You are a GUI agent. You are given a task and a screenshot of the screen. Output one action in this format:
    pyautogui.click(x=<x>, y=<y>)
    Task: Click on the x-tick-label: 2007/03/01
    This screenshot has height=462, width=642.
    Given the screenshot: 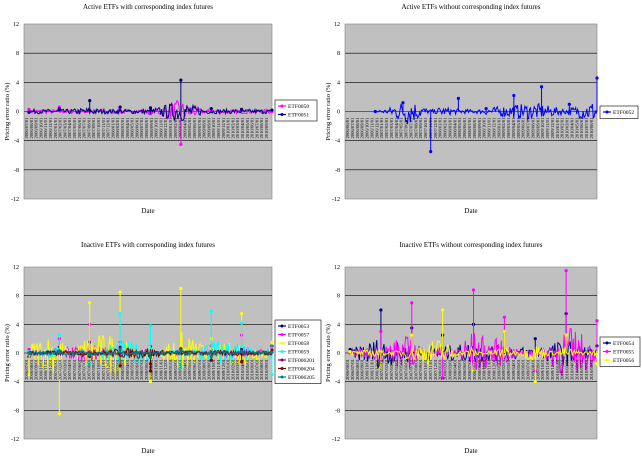 What is the action you would take?
    pyautogui.click(x=64, y=369)
    